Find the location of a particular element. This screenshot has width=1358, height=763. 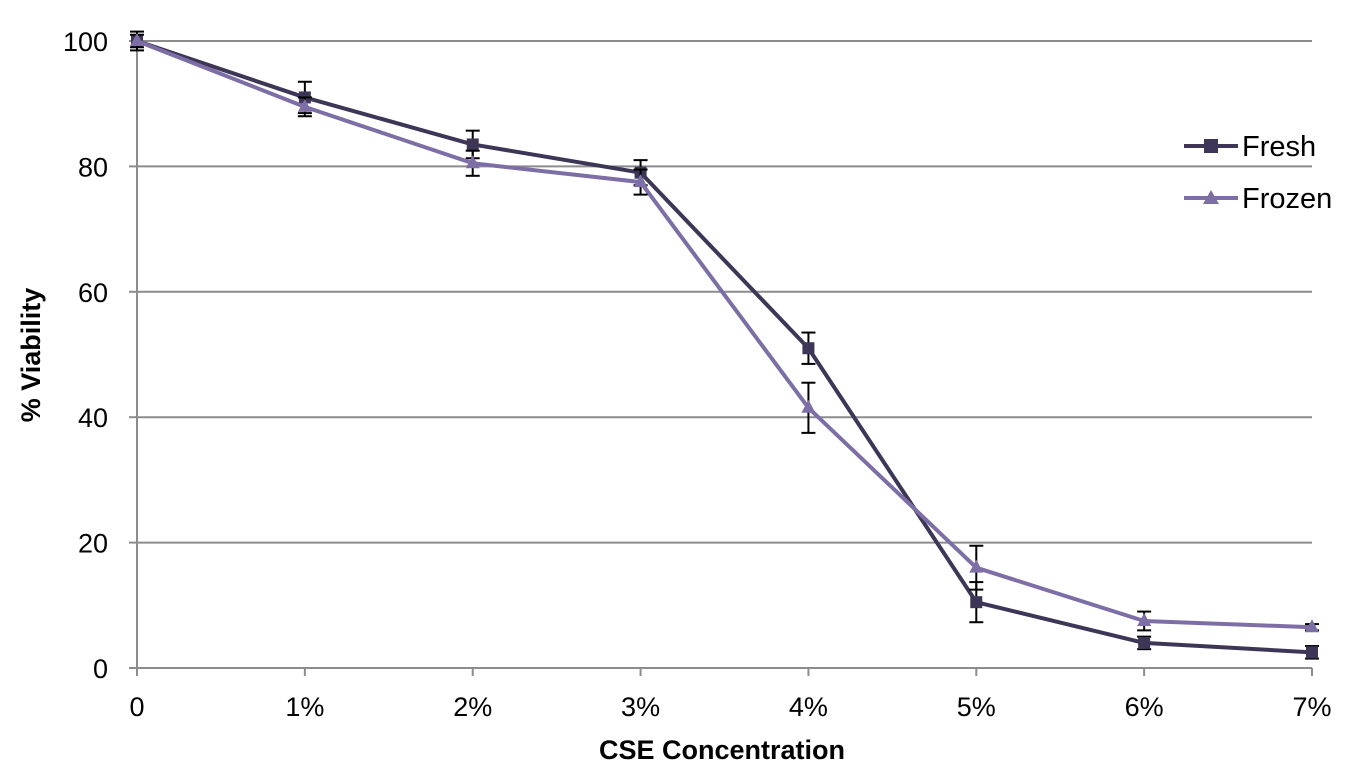

y-tick-label: 60 is located at coordinates (93, 293).